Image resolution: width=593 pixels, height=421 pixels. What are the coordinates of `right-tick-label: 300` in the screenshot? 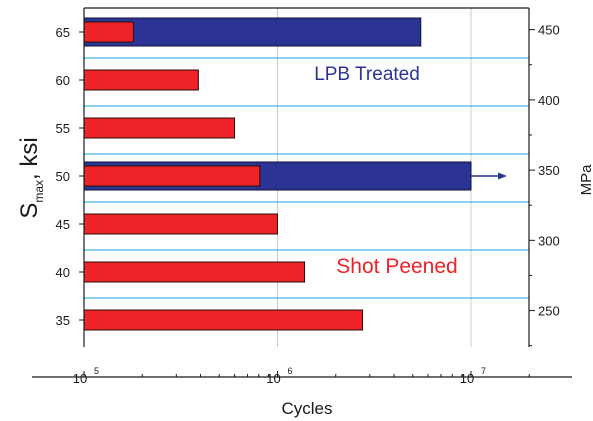 It's located at (549, 240).